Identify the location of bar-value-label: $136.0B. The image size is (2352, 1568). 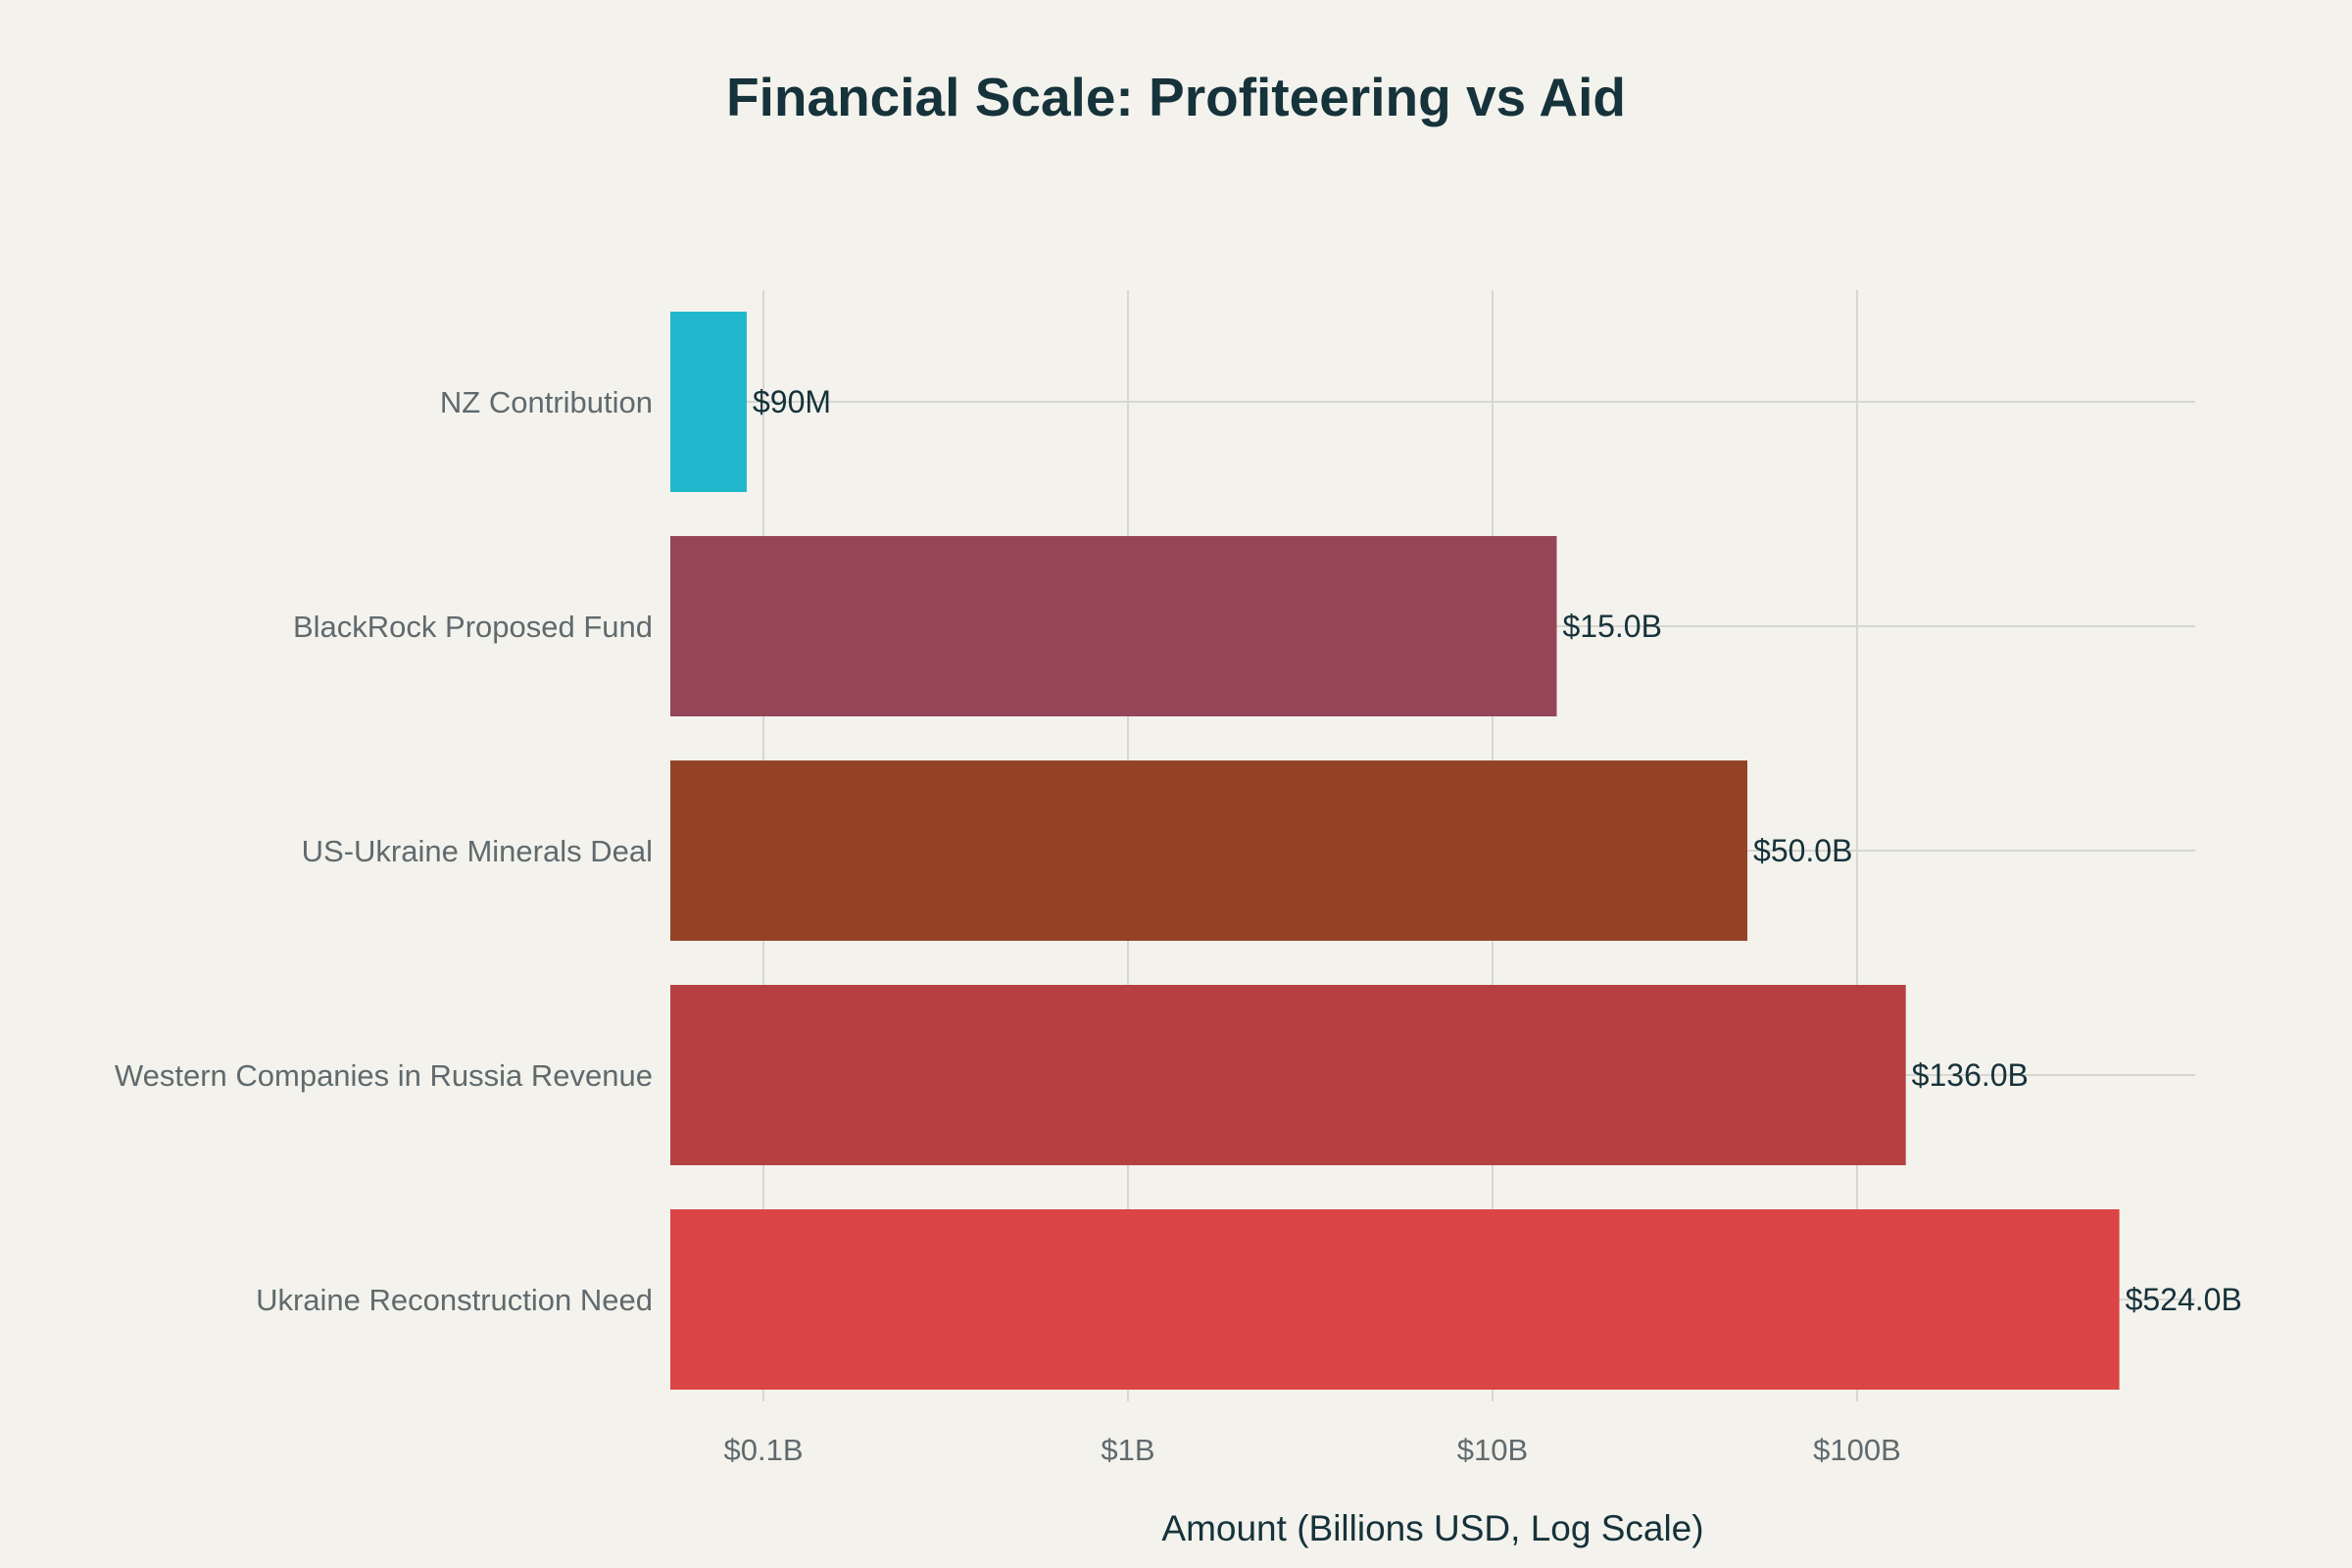
(1970, 1075).